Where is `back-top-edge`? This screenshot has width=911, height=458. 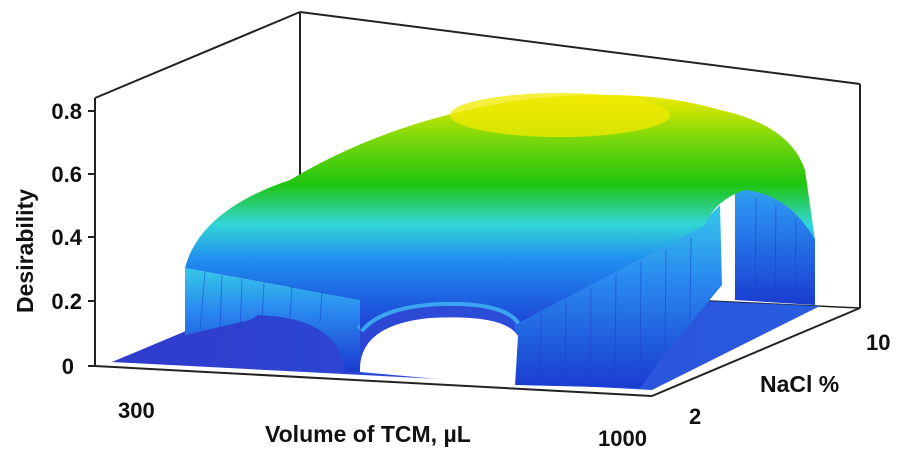
back-top-edge is located at coordinates (197, 55).